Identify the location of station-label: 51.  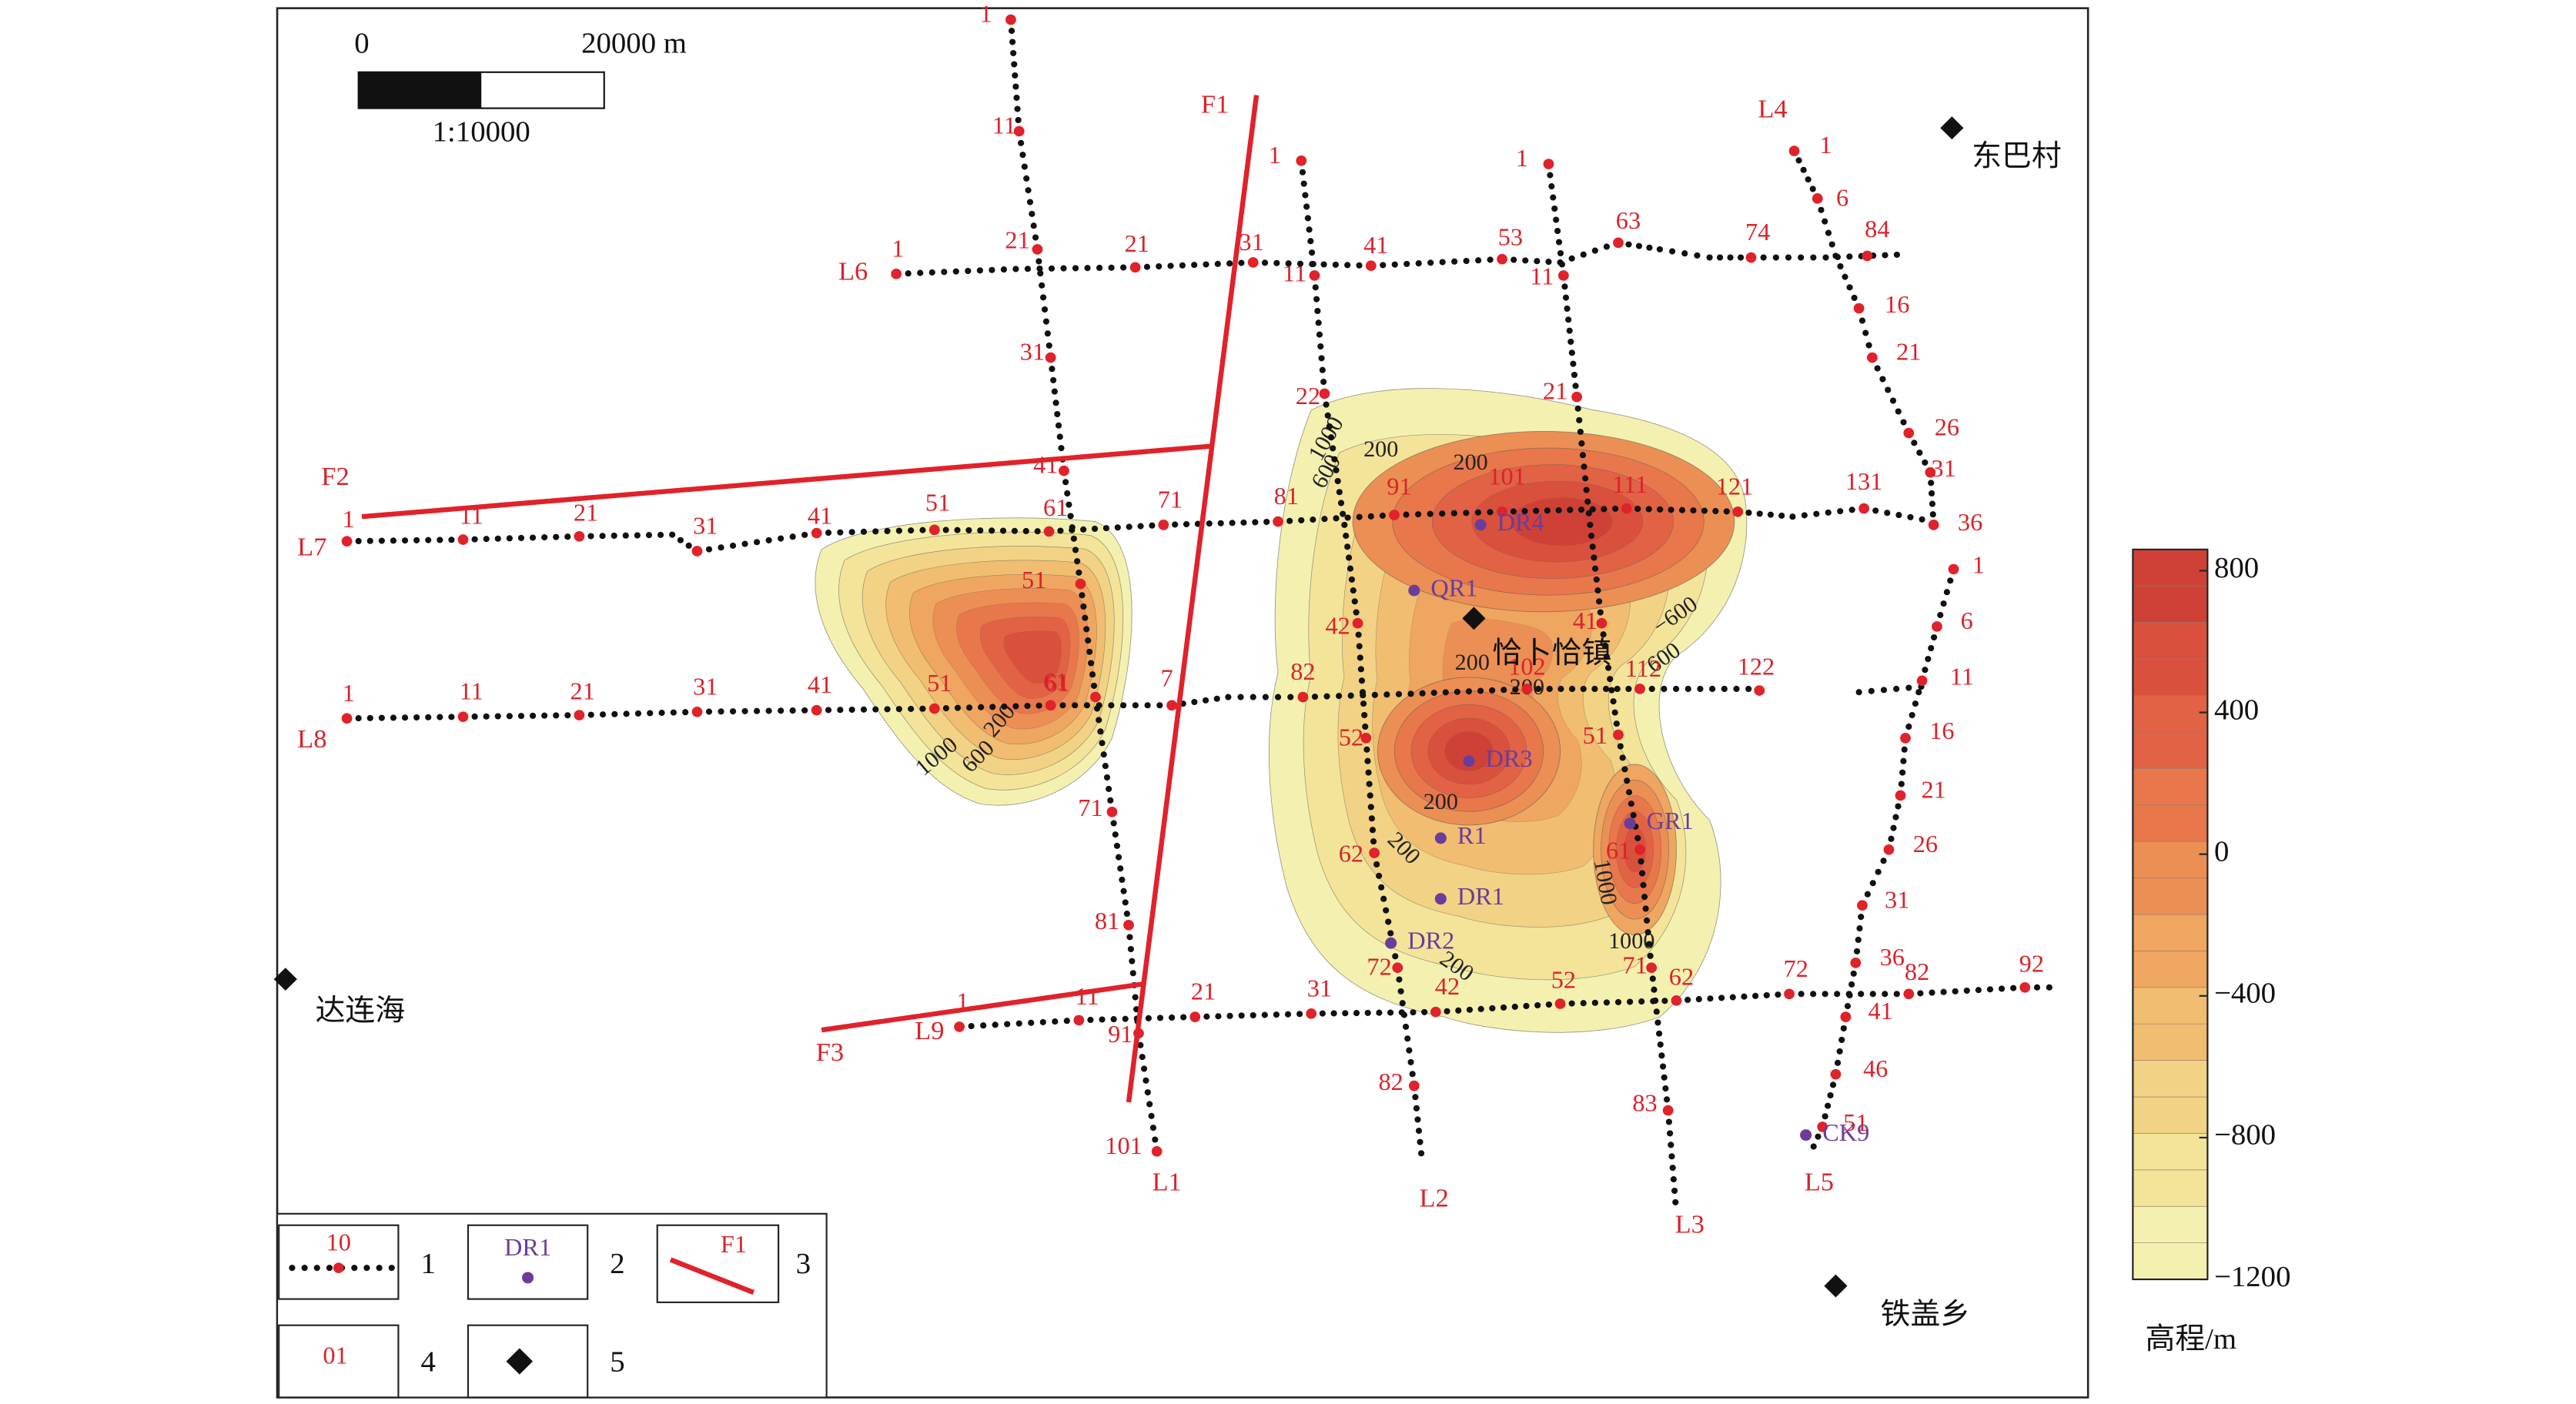
(1856, 1122).